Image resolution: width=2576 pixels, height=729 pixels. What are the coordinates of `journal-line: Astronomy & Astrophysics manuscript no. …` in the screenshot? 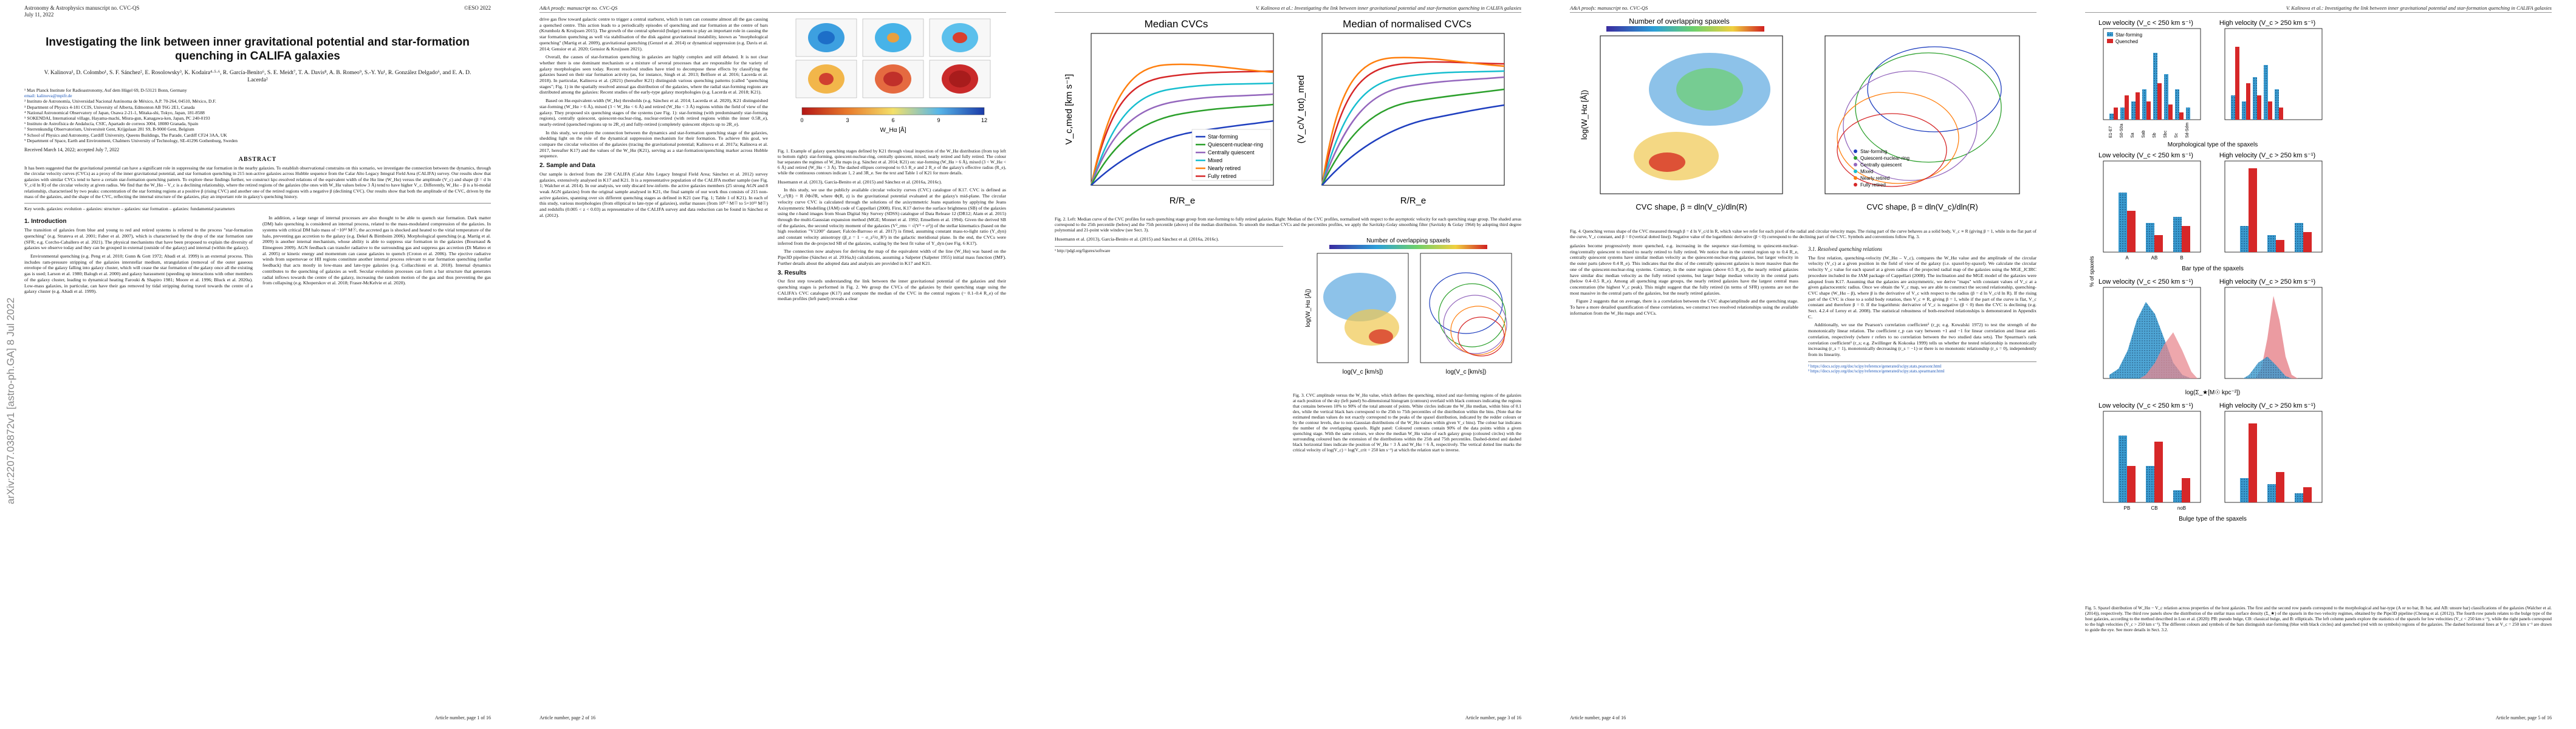 It's located at (82, 8).